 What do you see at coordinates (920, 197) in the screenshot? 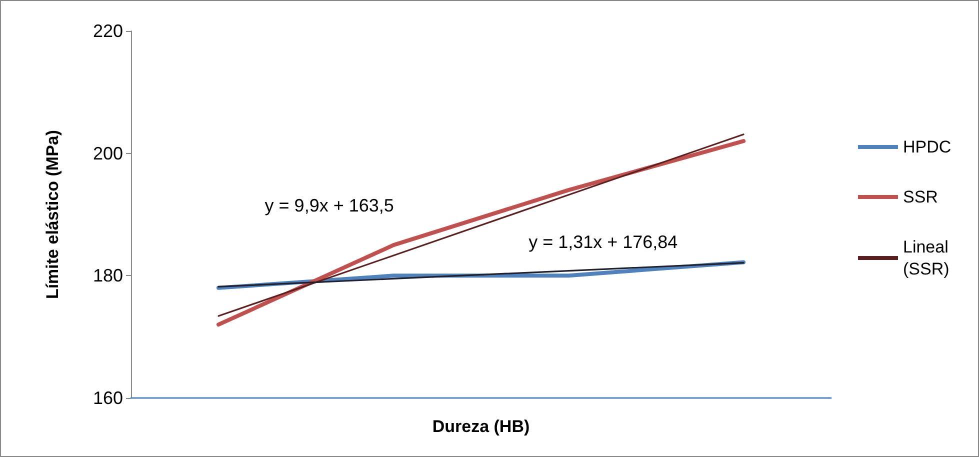
I see `legend-label: SSR` at bounding box center [920, 197].